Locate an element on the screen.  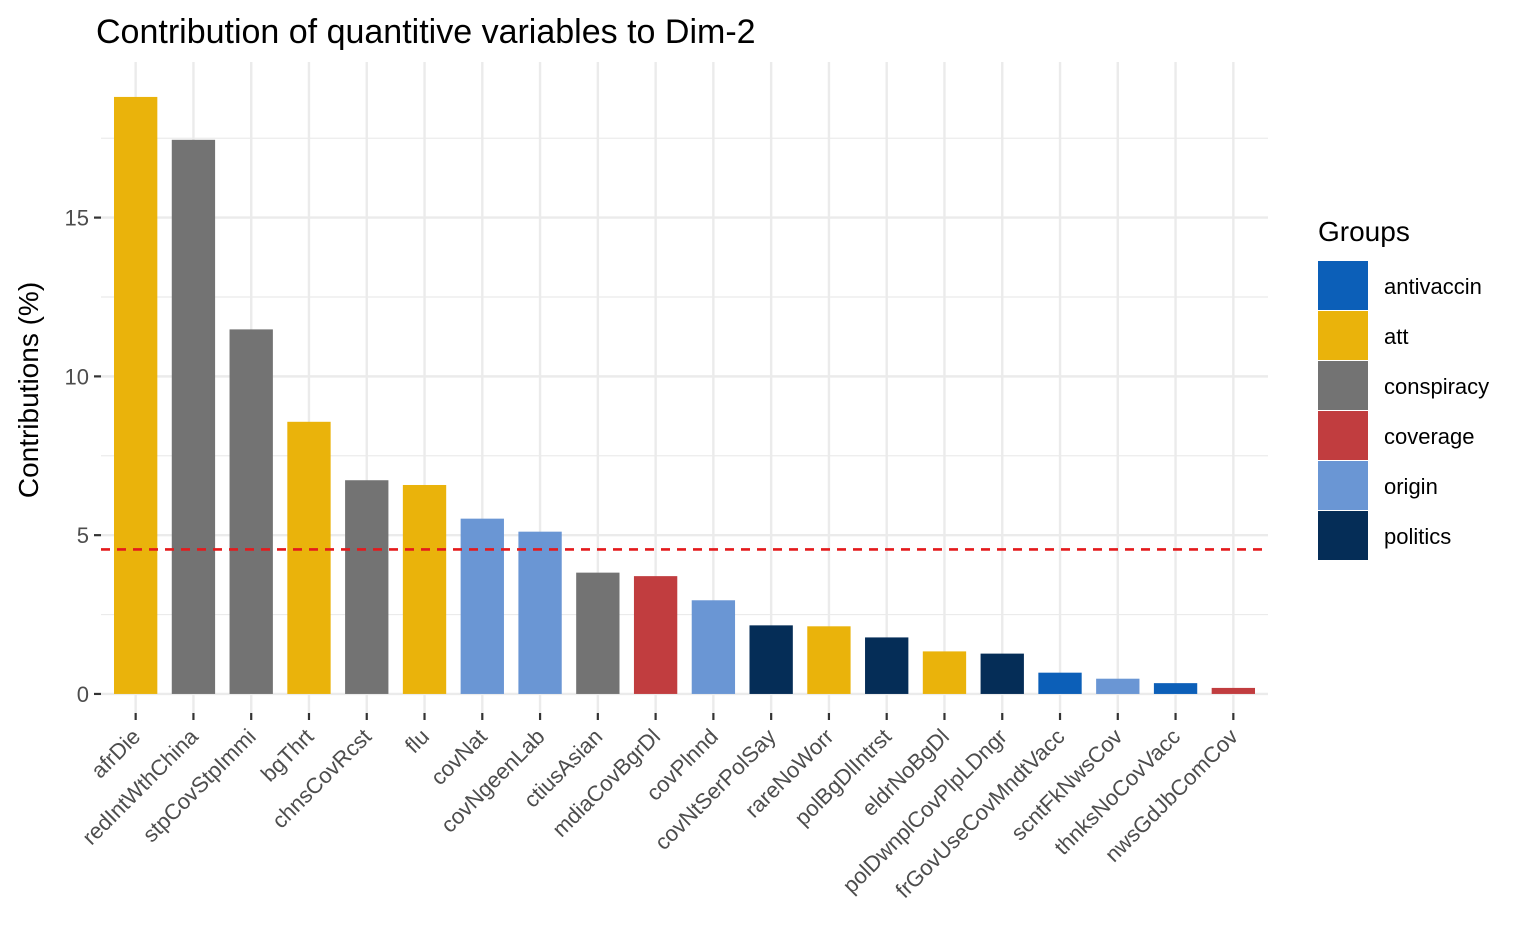
bar-frGovUseCovMndtVacc is located at coordinates (1060, 683).